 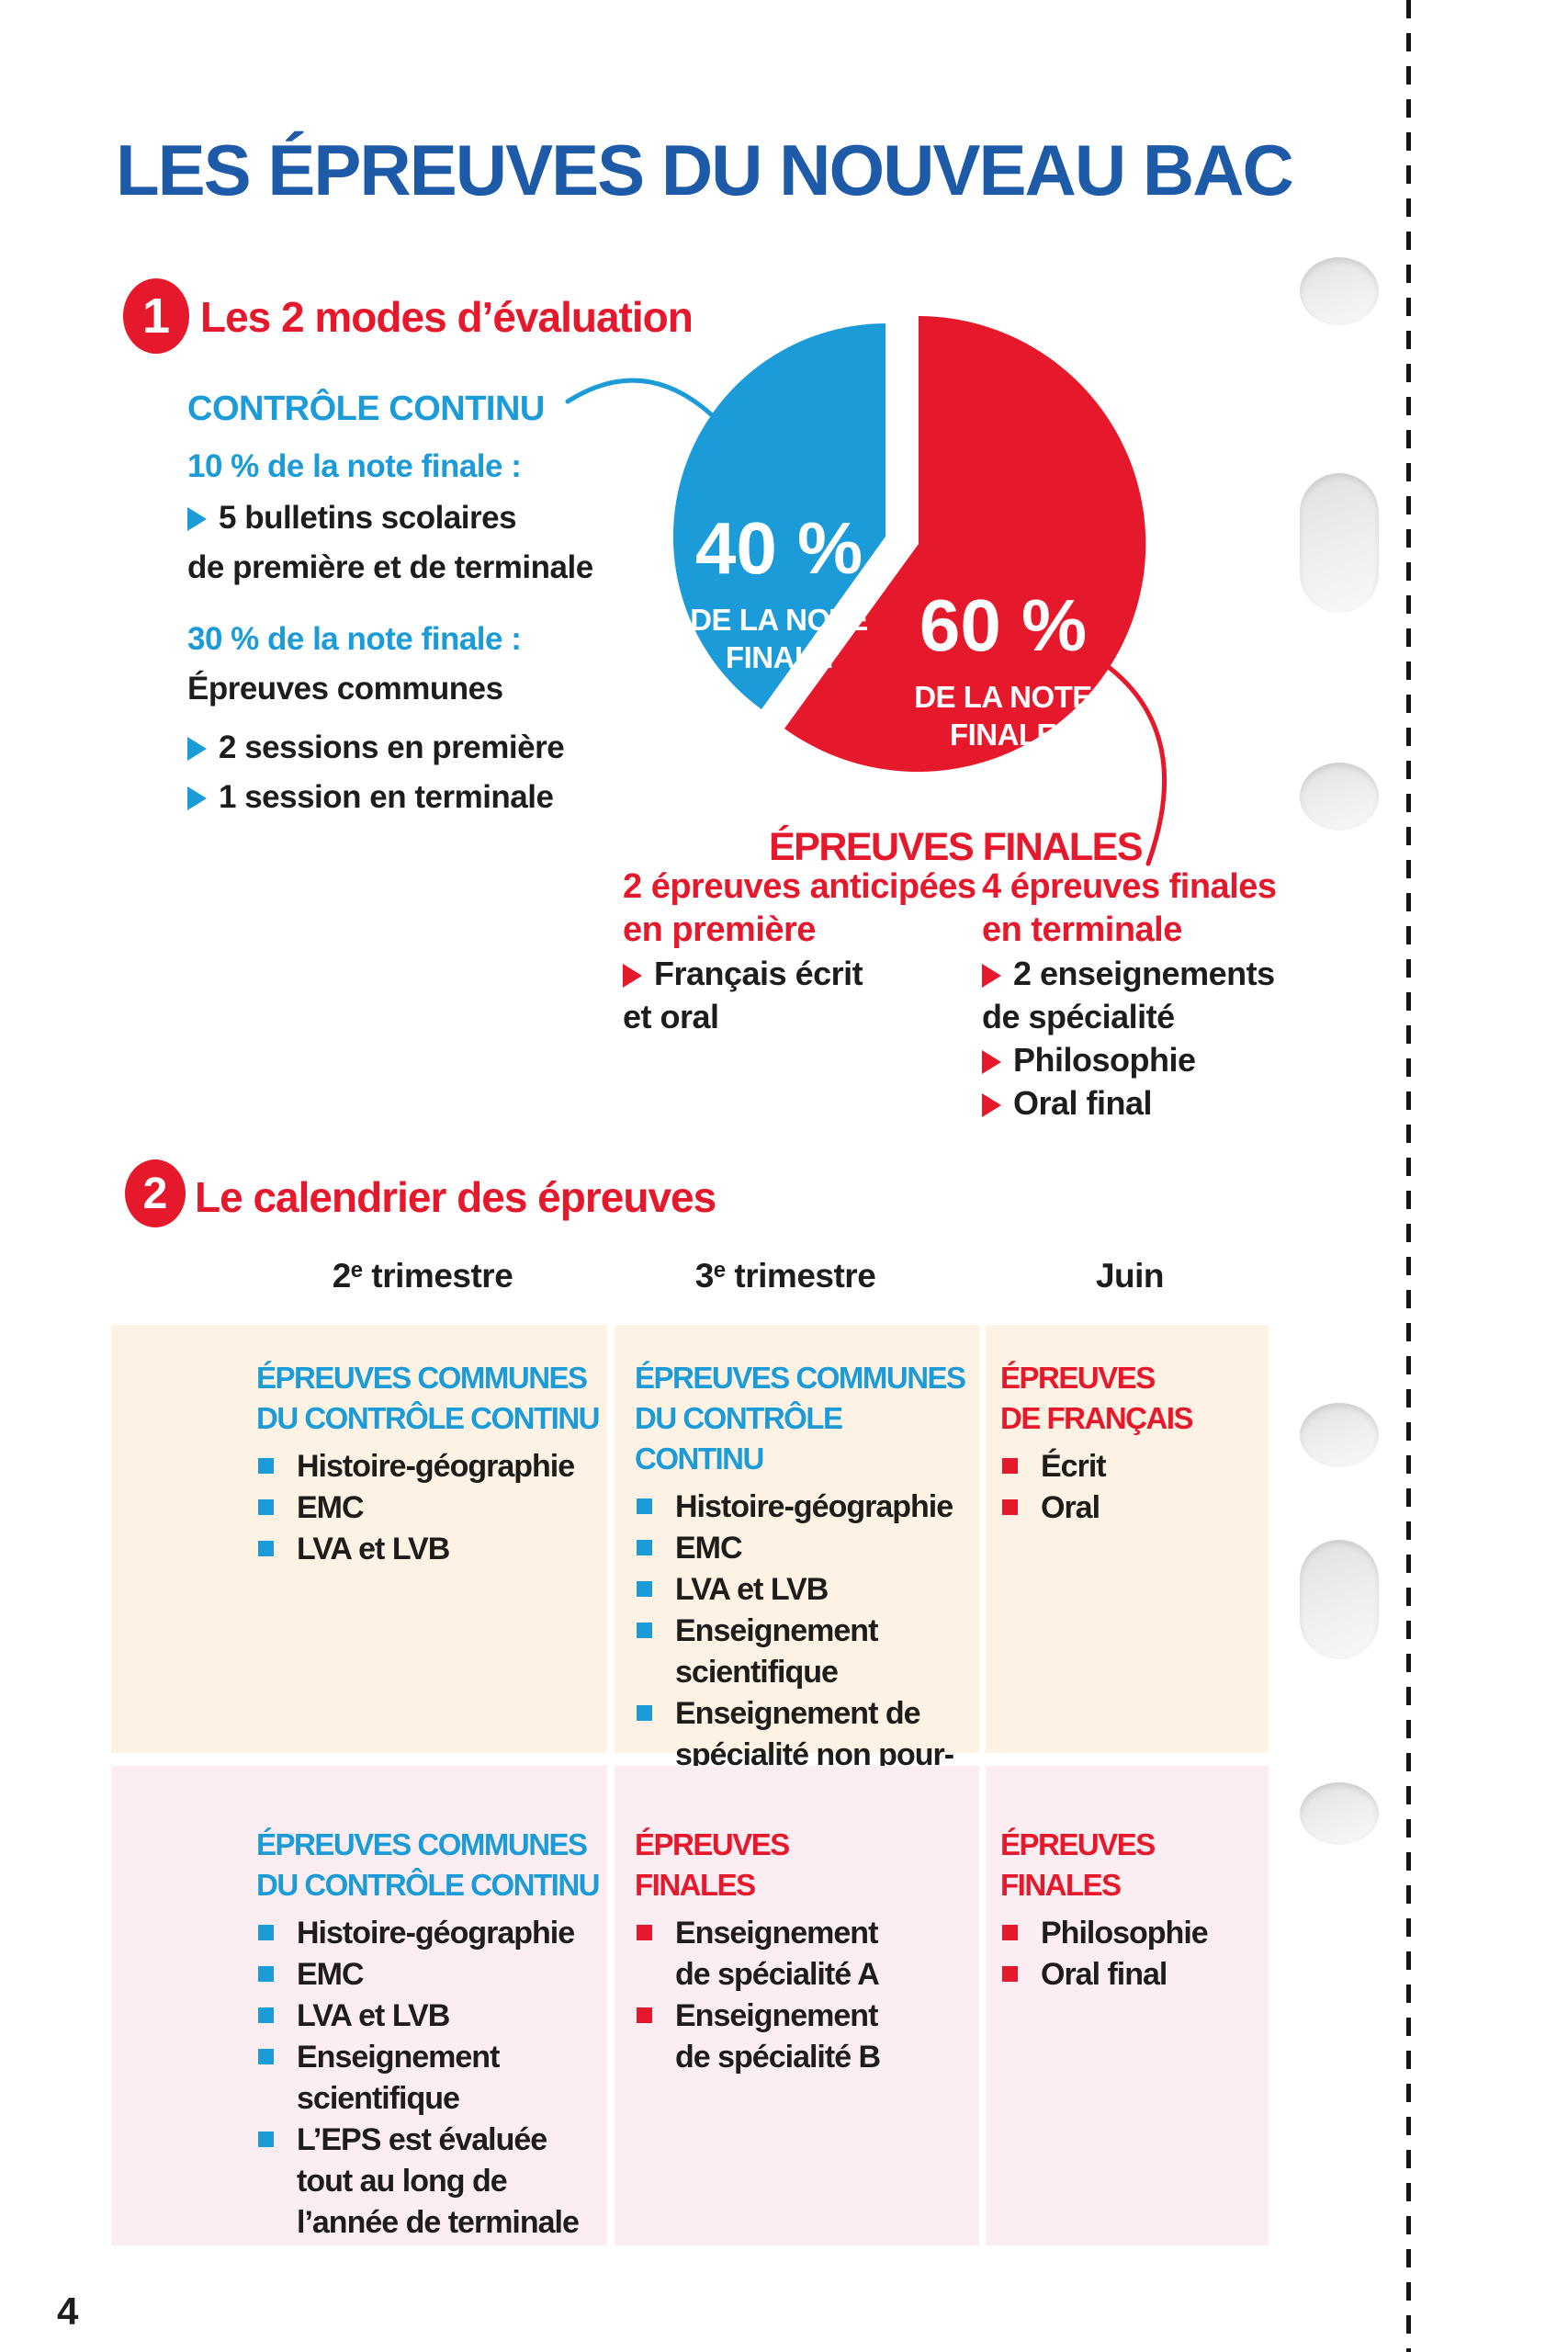 What do you see at coordinates (671, 1017) in the screenshot?
I see `premiere-bullet1-cont: et oral` at bounding box center [671, 1017].